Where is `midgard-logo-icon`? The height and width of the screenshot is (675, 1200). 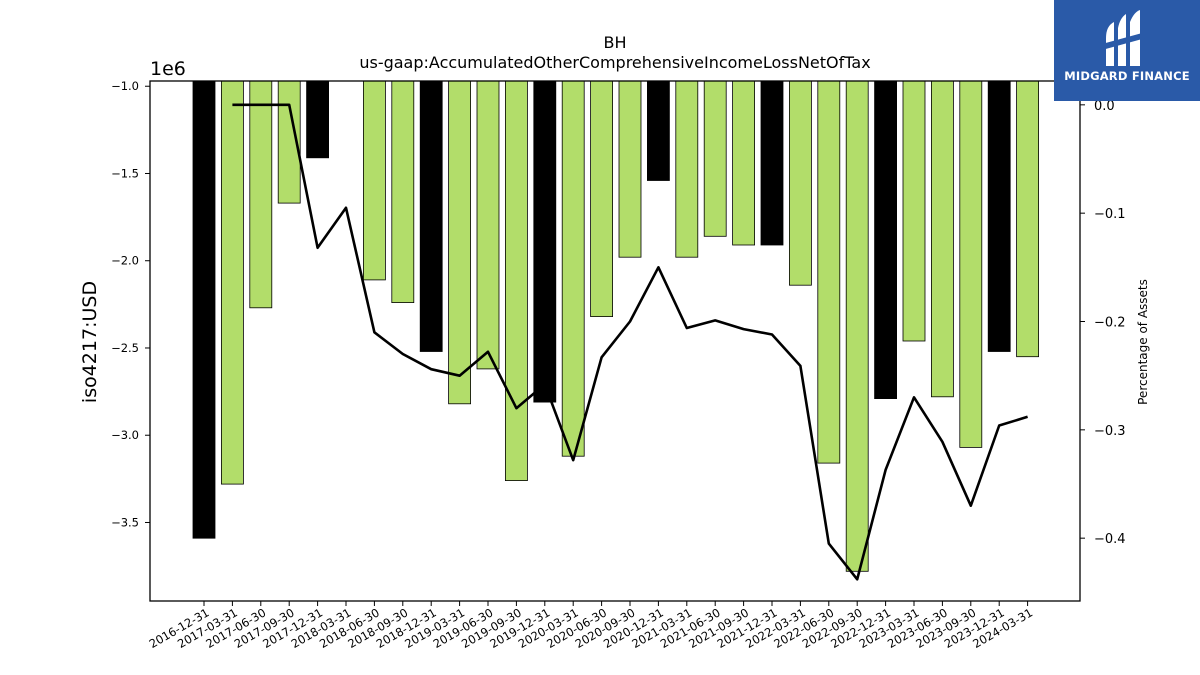 midgard-logo-icon is located at coordinates (1124, 38).